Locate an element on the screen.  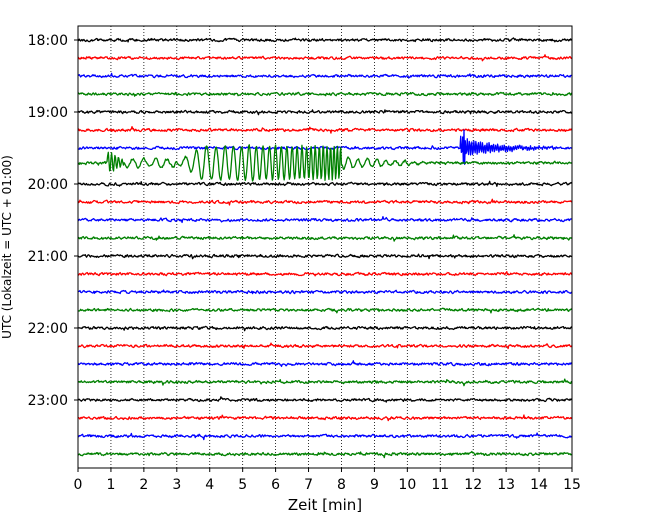
y-tick-label: 21:00 is located at coordinates (48, 257).